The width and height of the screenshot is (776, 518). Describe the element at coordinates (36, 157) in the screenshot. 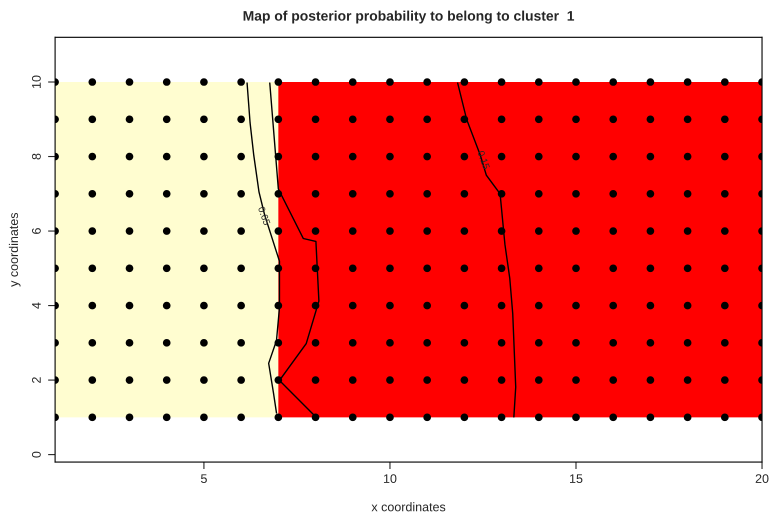

I see `y-tick-label: 8` at that location.